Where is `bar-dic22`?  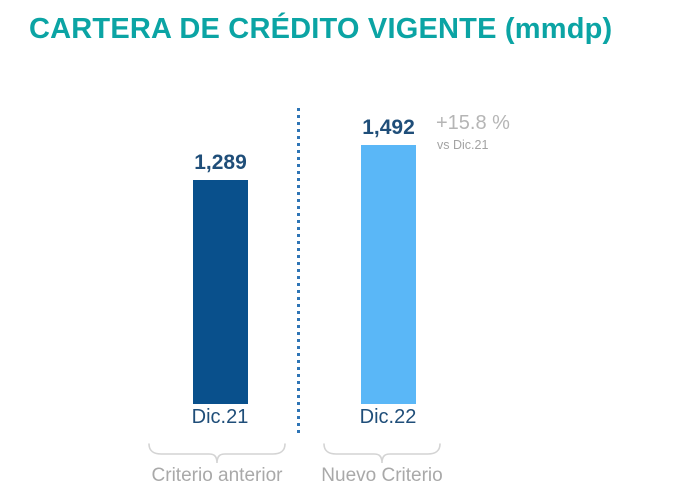
bar-dic22 is located at coordinates (388, 274).